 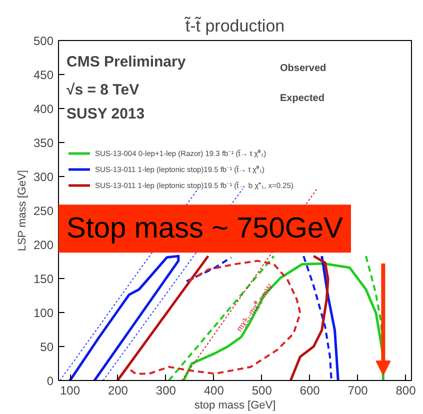 I want to click on y-axis-title: LSP mass [GeV], so click(x=22, y=211).